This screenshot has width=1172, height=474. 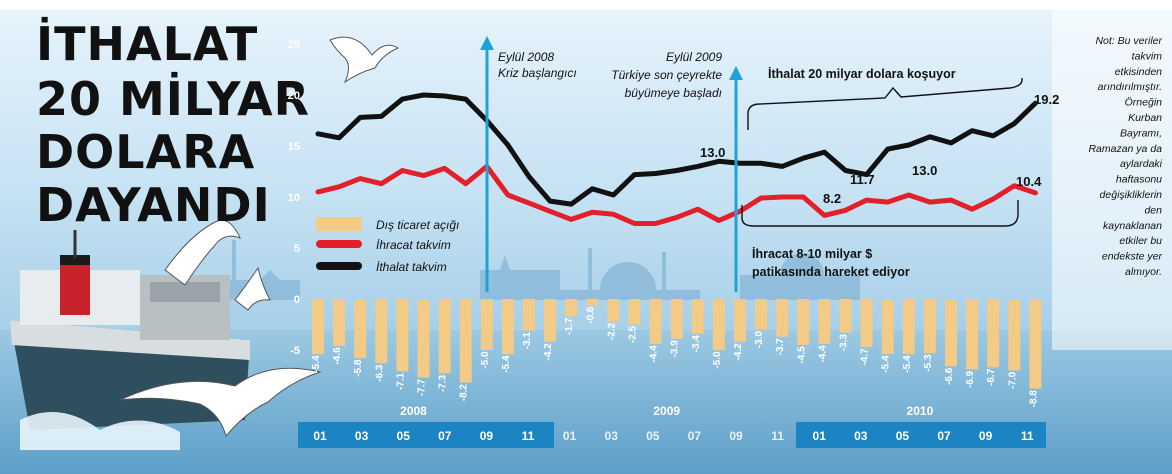 What do you see at coordinates (921, 435) in the screenshot?
I see `month-band-2010` at bounding box center [921, 435].